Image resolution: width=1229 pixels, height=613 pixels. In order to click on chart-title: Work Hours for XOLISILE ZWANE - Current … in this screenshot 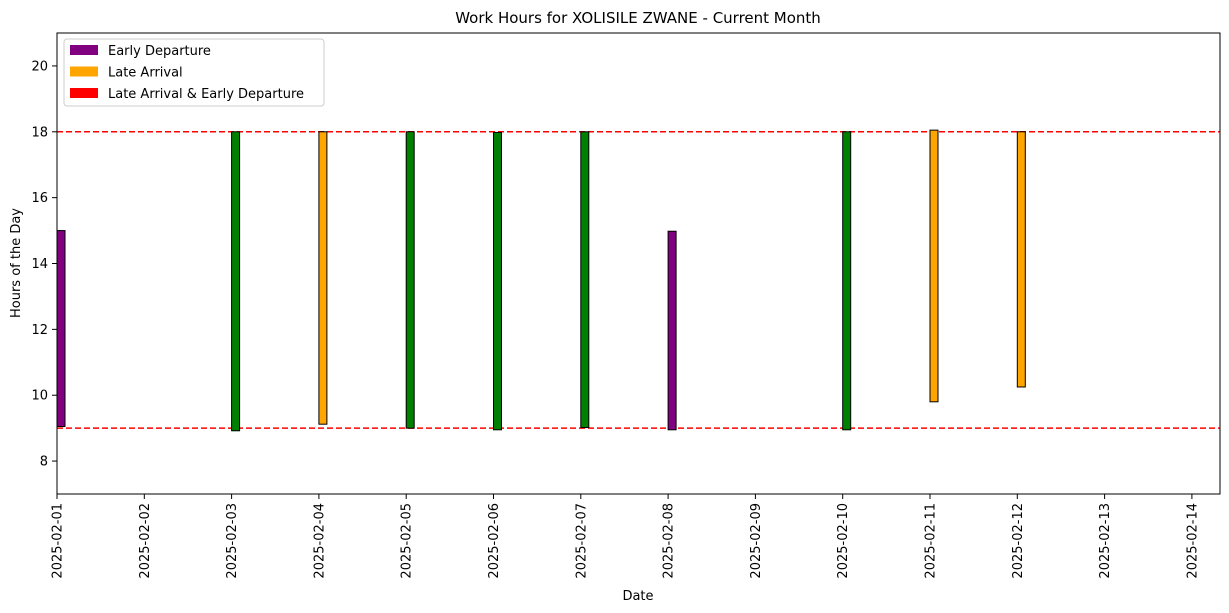, I will do `click(638, 18)`.